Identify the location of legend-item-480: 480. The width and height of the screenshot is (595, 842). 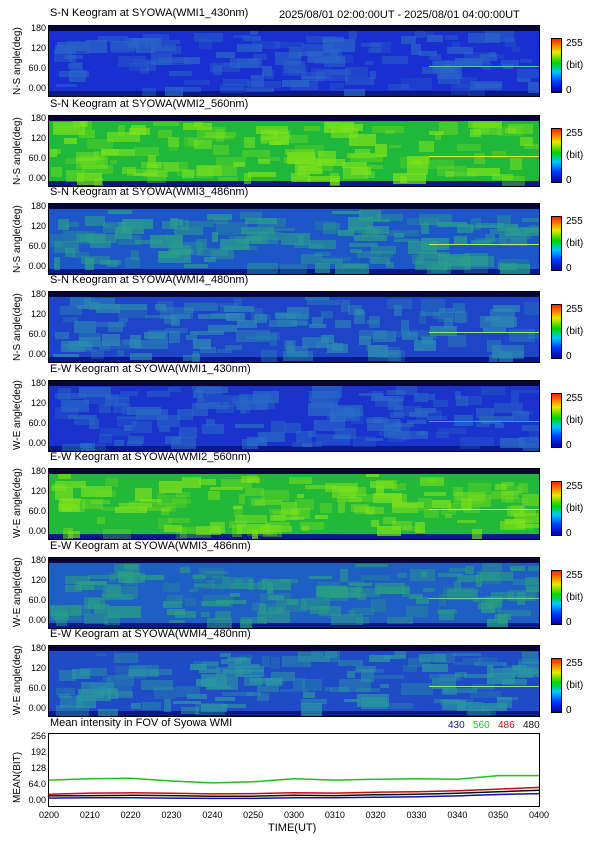
(531, 725).